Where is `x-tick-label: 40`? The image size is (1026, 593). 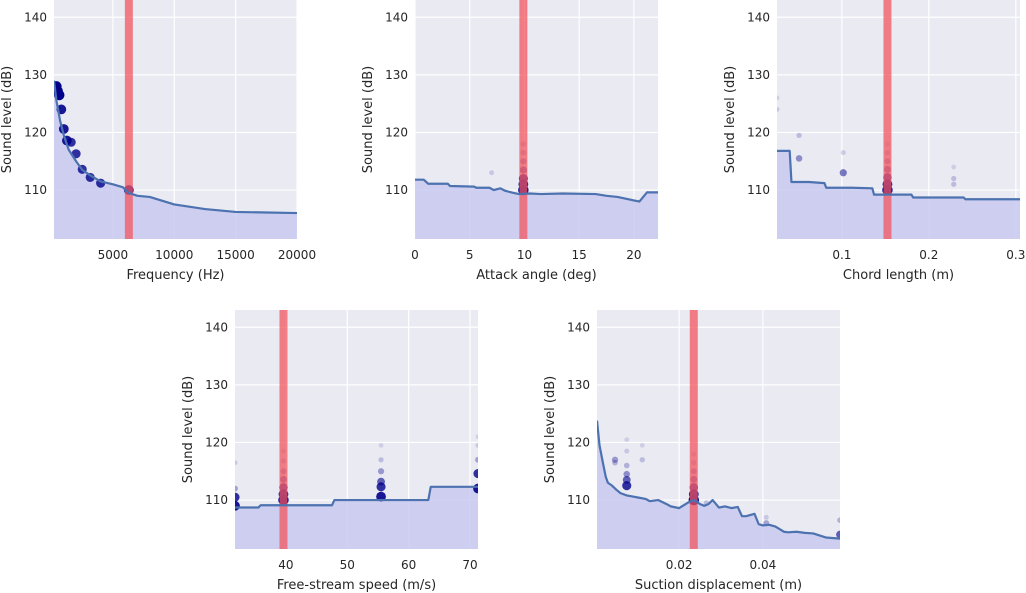 x-tick-label: 40 is located at coordinates (285, 565).